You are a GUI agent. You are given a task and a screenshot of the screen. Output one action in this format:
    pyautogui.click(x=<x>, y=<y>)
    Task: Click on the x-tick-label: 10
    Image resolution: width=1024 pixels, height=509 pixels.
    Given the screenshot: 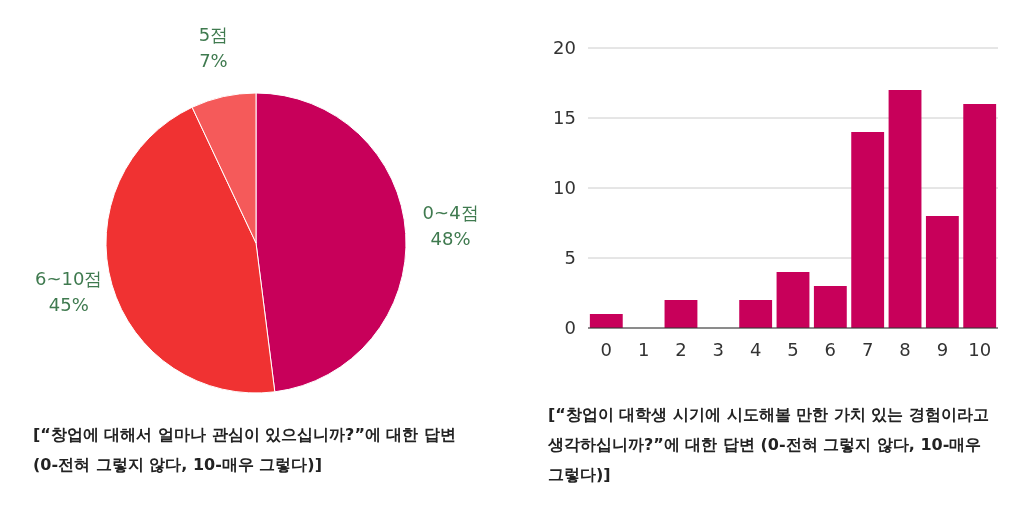 What is the action you would take?
    pyautogui.click(x=980, y=349)
    